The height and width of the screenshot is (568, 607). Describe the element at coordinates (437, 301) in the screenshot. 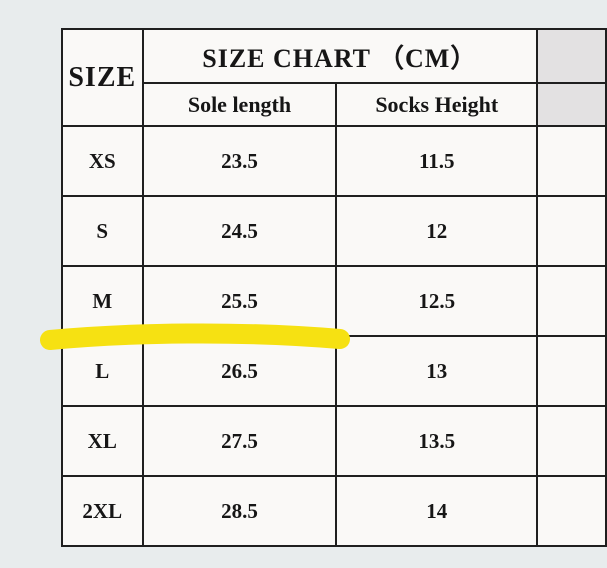

I see `socks-height-value: 12.5` at that location.